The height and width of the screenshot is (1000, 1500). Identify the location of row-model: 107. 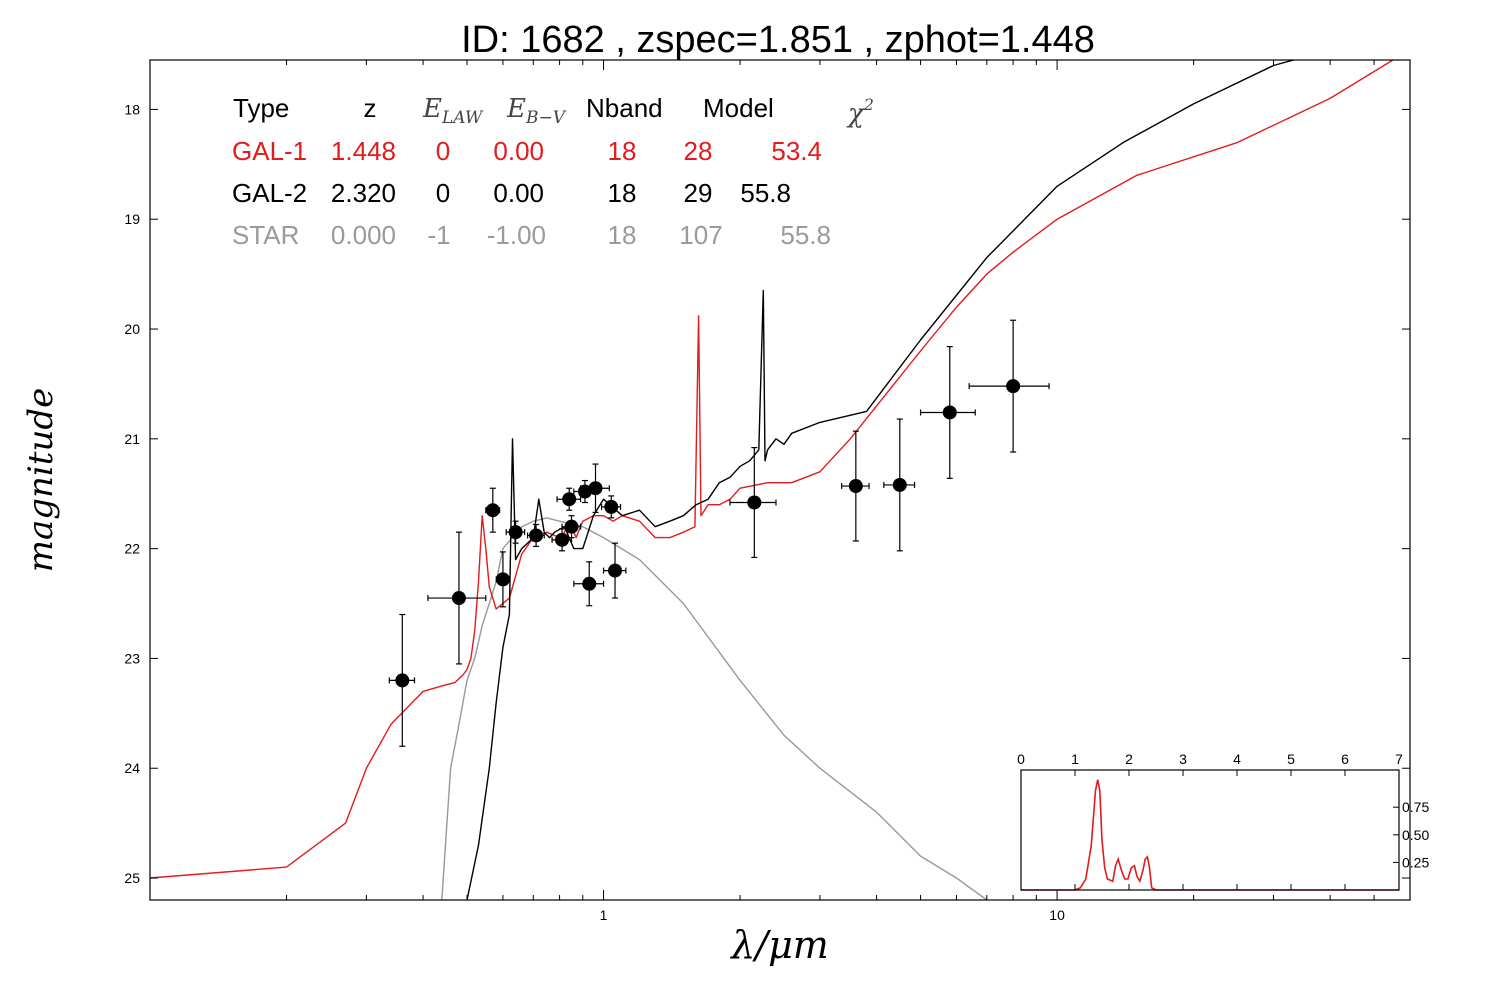
(700, 235).